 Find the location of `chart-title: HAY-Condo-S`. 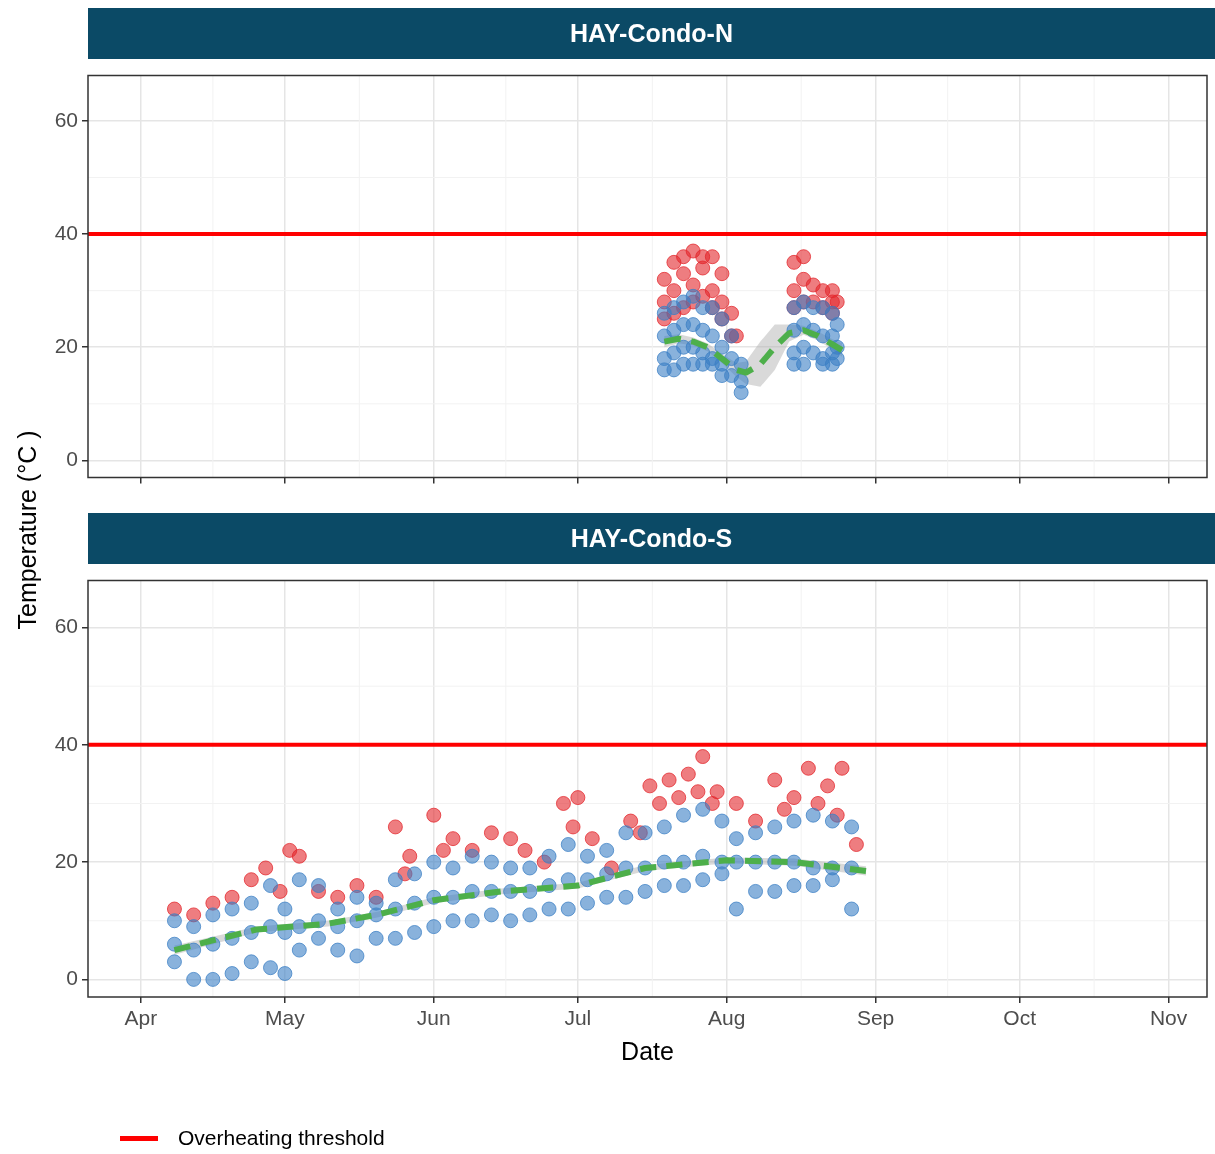

chart-title: HAY-Condo-S is located at coordinates (651, 538).